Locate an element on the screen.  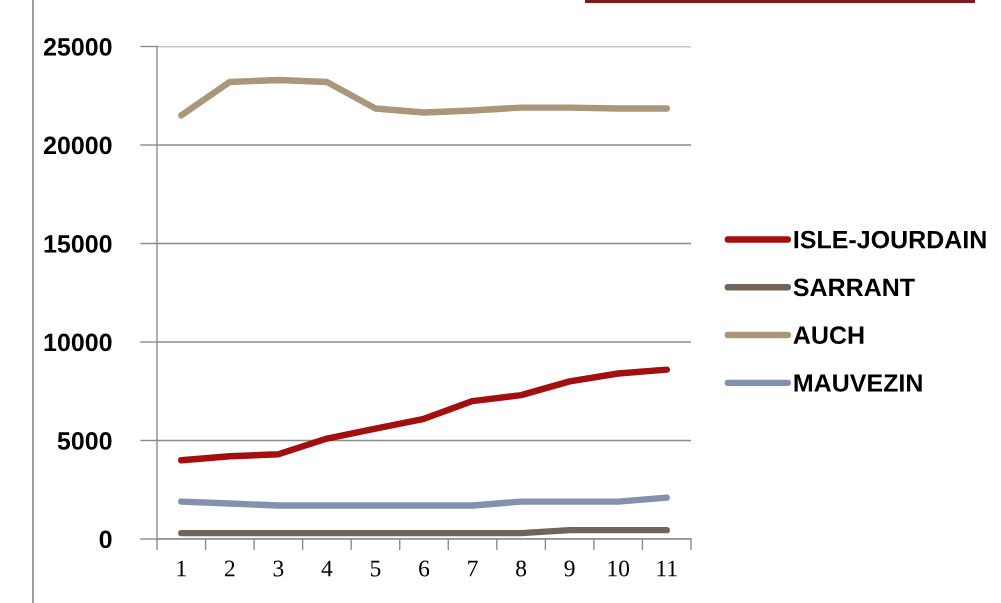
x-tick-label: 2 is located at coordinates (229, 568).